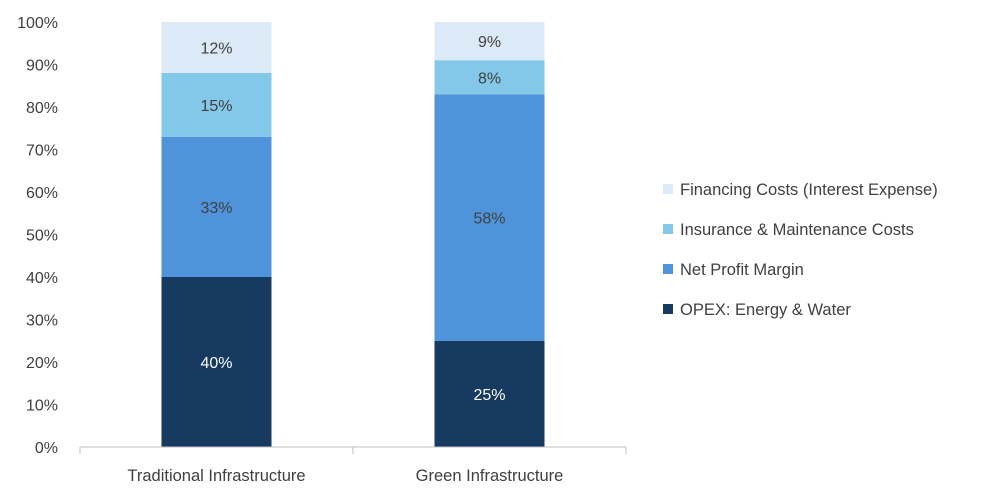 The width and height of the screenshot is (984, 489). Describe the element at coordinates (42, 193) in the screenshot. I see `y-tick-label: 60%` at that location.